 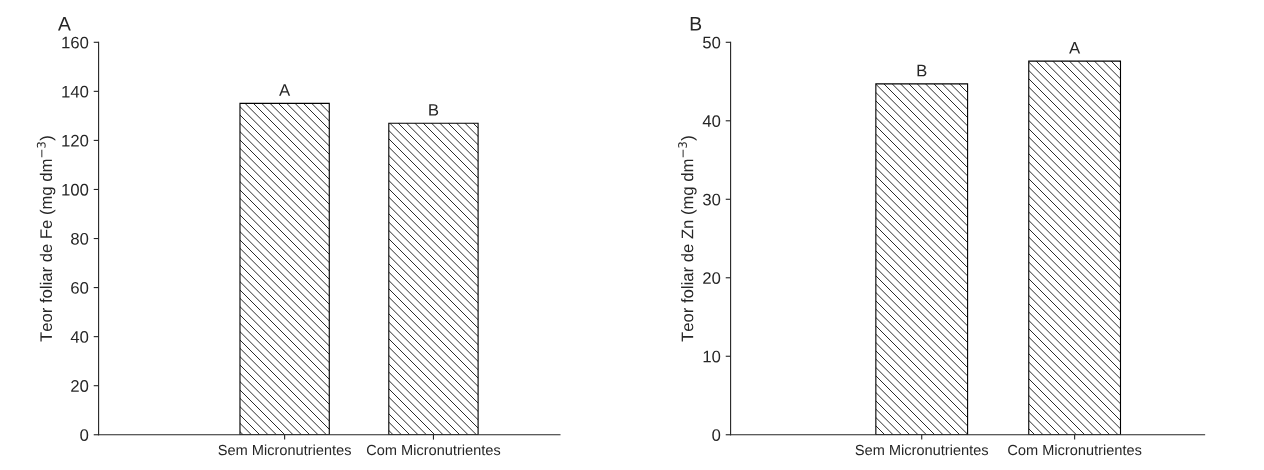 I want to click on y-tick-label: 10, so click(x=712, y=356).